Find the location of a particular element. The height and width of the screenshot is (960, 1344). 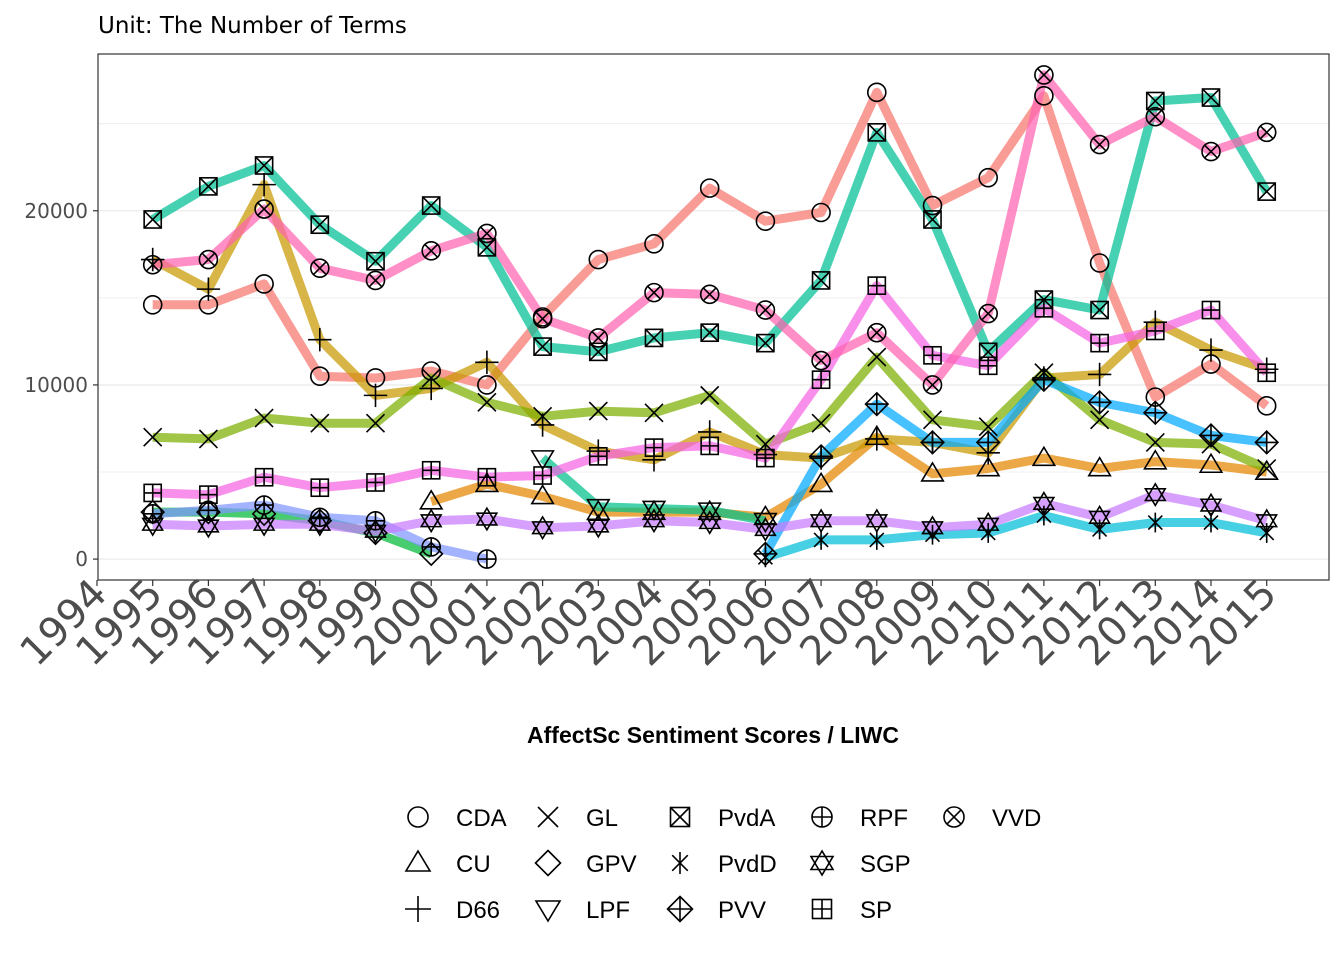

legend-item-gpv: GPV is located at coordinates (585, 863).